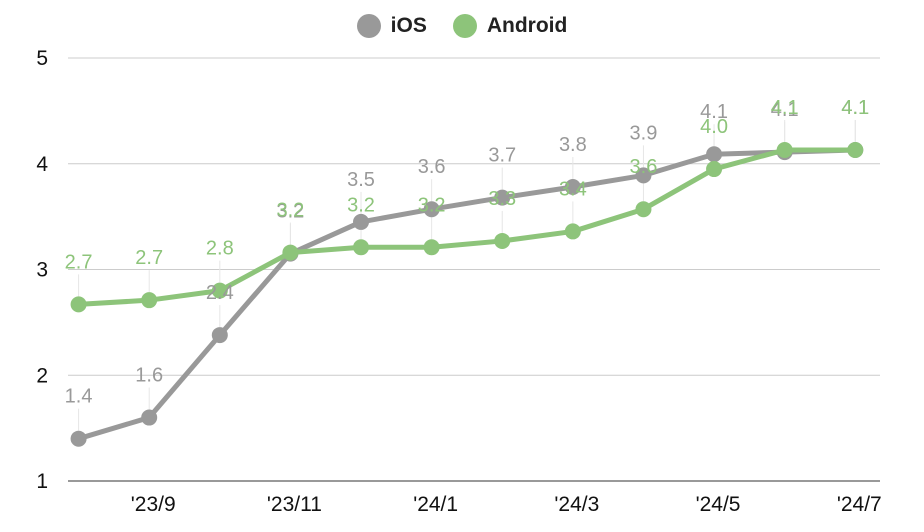 The width and height of the screenshot is (924, 532). I want to click on data-label-android-10: 4.1, so click(785, 108).